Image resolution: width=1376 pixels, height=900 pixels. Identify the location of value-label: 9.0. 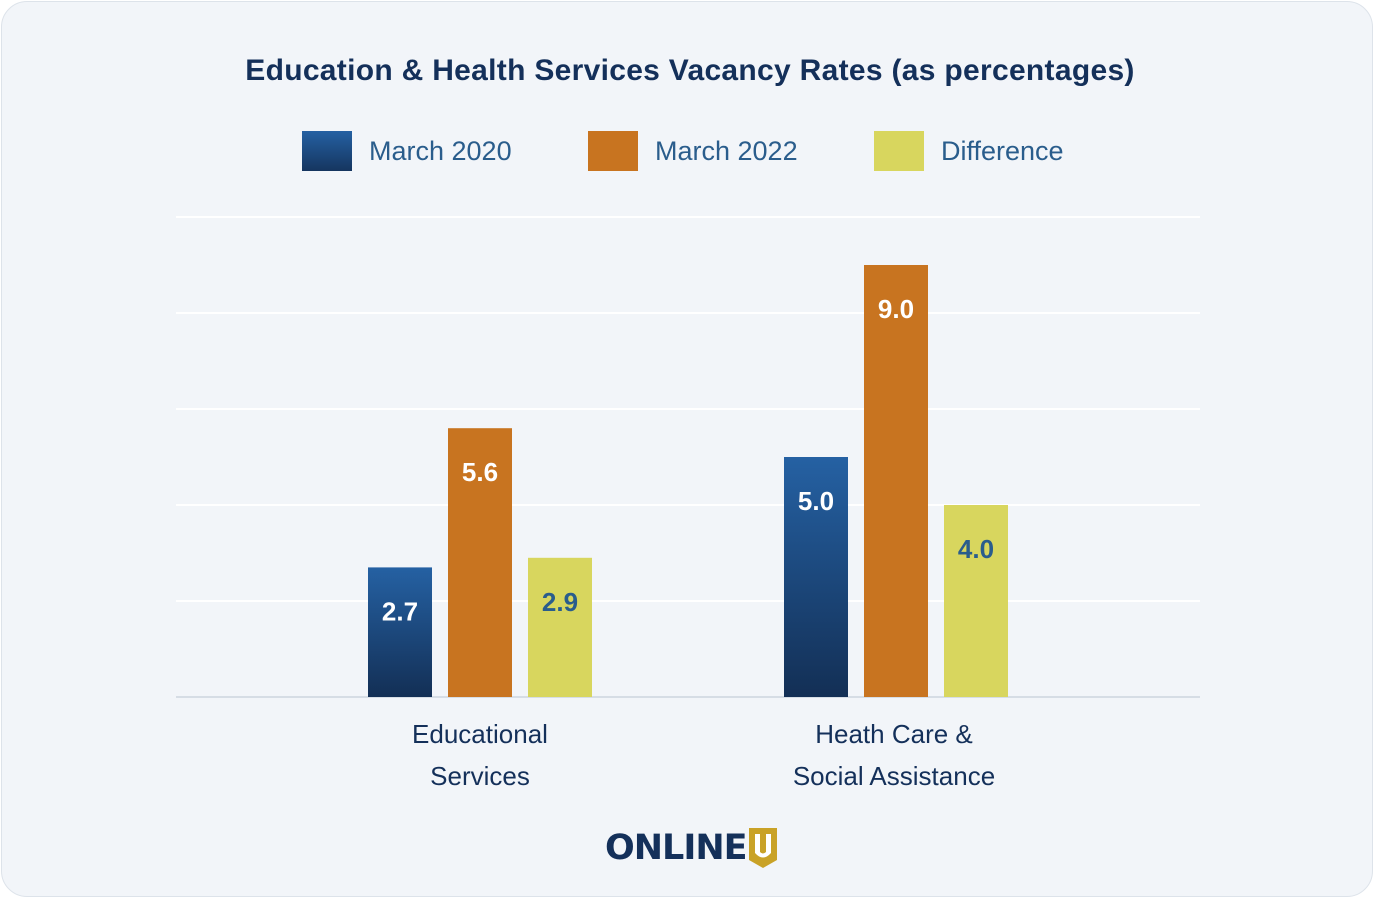
(896, 309).